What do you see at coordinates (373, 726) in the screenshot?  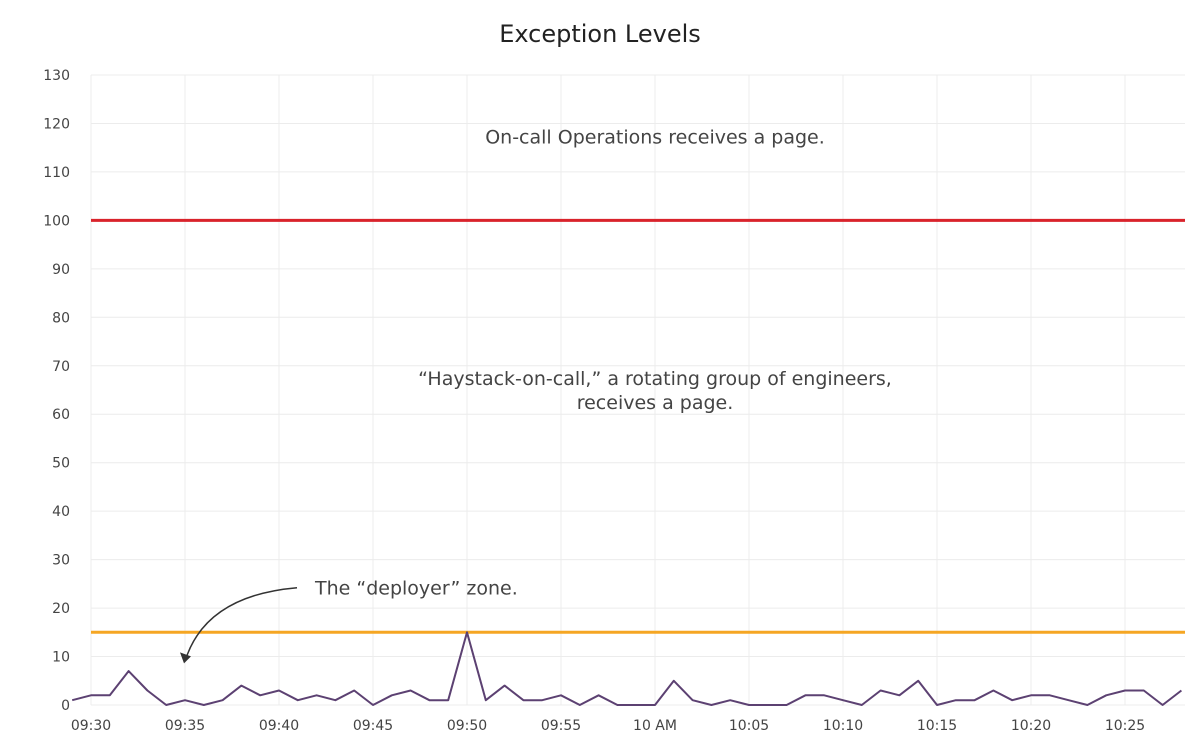 I see `x-tick-label: 09:45` at bounding box center [373, 726].